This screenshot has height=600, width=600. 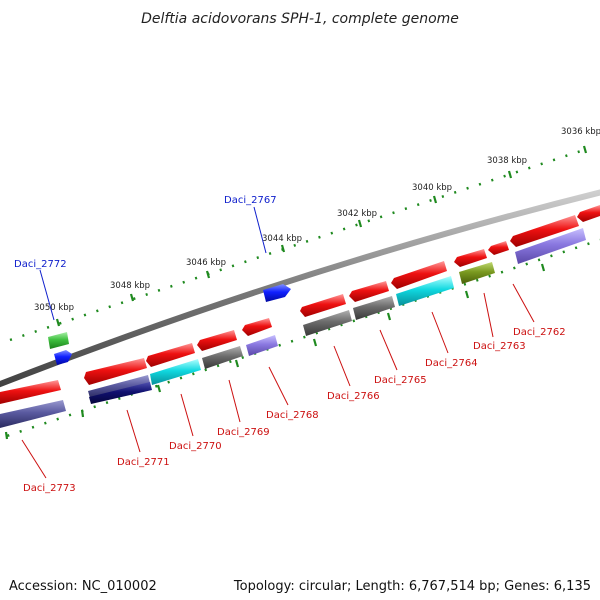 I want to click on gene-label-daci-2767: Daci_2767, so click(x=250, y=200).